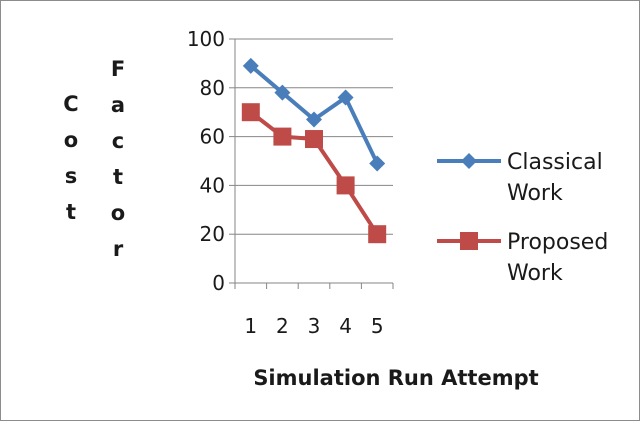 The image size is (640, 422). Describe the element at coordinates (395, 378) in the screenshot. I see `x-axis-title: Simulation Run Attempt` at that location.